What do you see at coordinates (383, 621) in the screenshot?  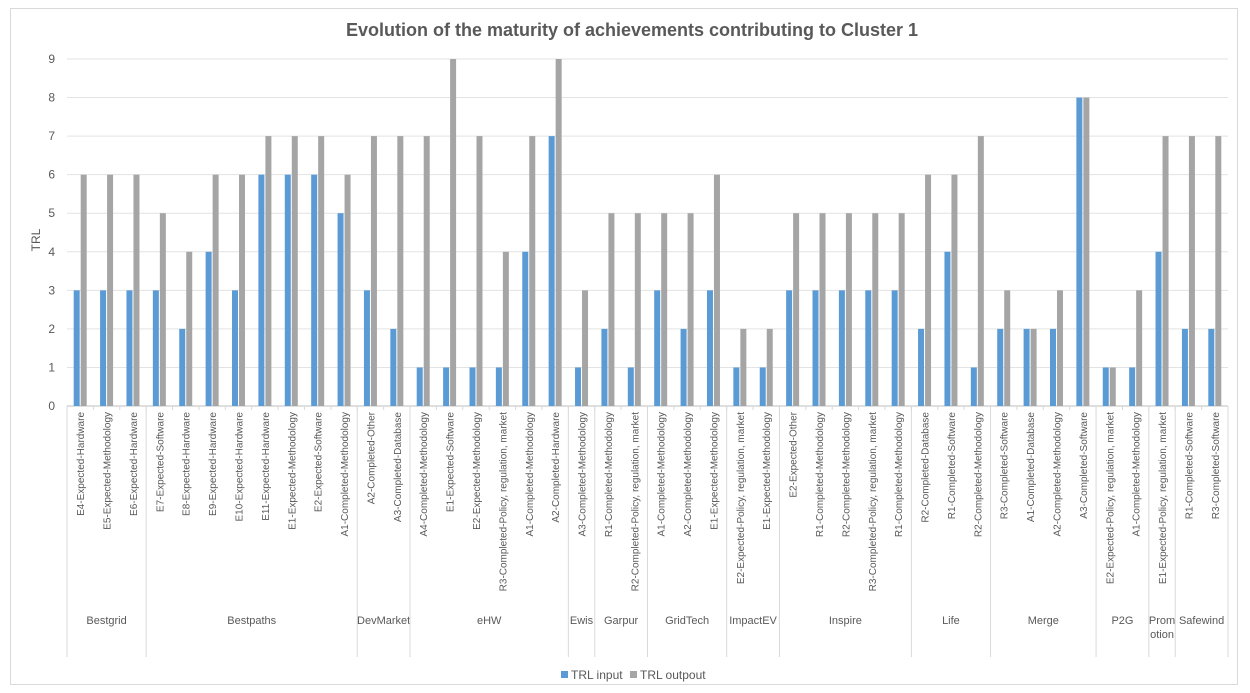 I see `group-label: DevMarket` at bounding box center [383, 621].